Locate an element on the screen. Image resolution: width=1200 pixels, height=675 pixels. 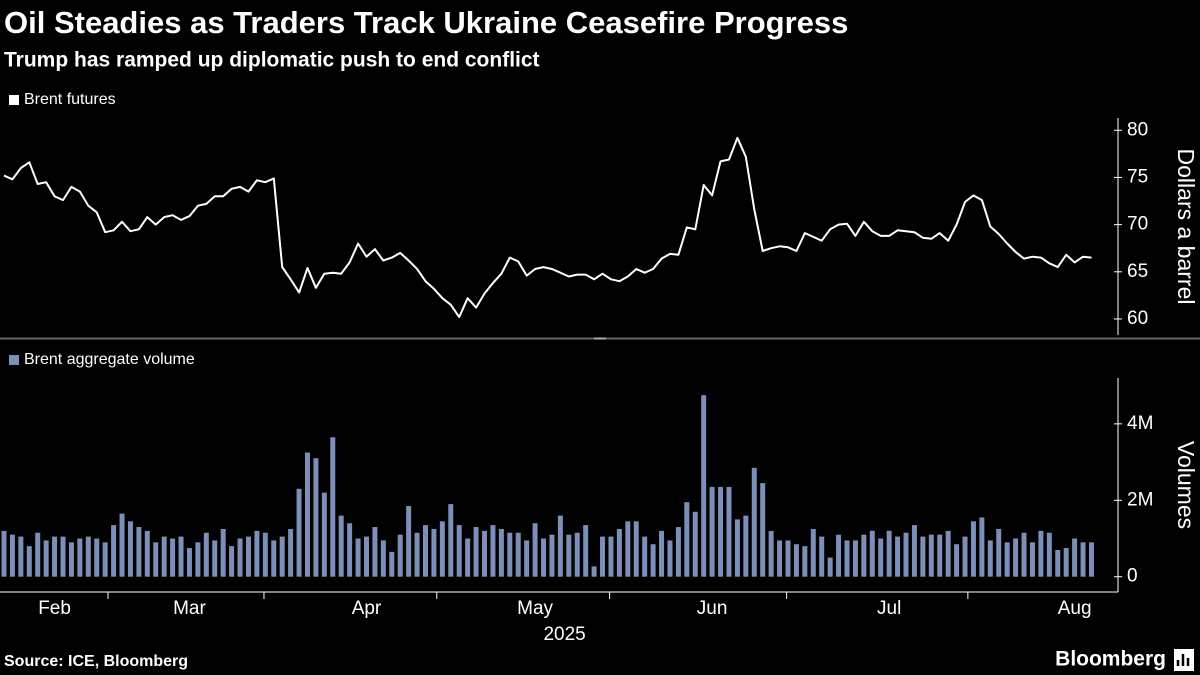
y-axis-label: Dollars a barrel is located at coordinates (1186, 227).